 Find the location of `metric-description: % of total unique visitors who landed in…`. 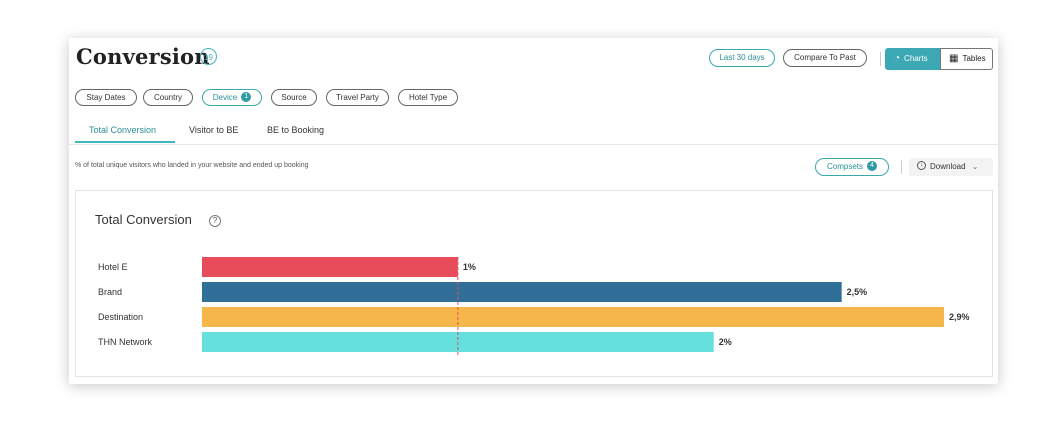

metric-description: % of total unique visitors who landed in… is located at coordinates (192, 165).